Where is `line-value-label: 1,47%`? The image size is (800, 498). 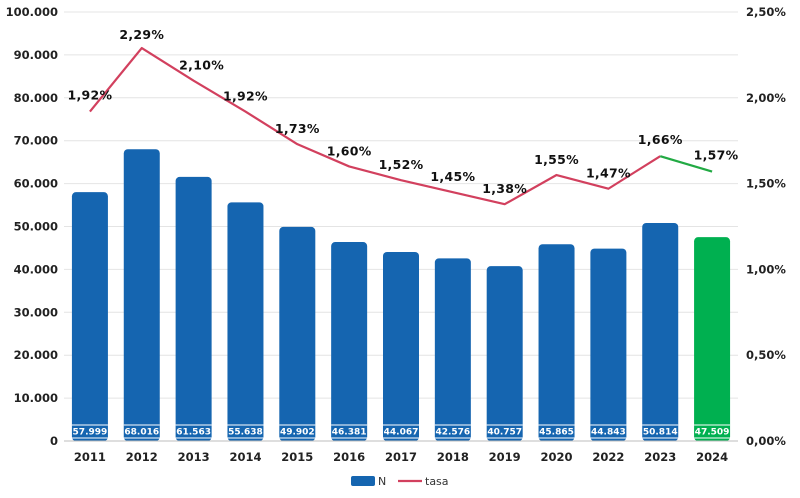
line-value-label: 1,47% is located at coordinates (608, 173).